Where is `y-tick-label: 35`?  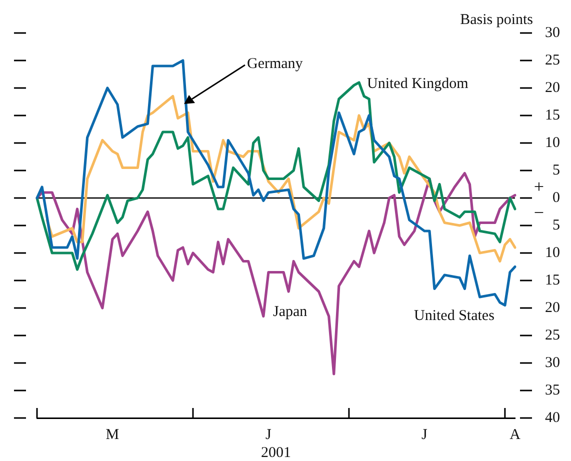 y-tick-label: 35 is located at coordinates (552, 390).